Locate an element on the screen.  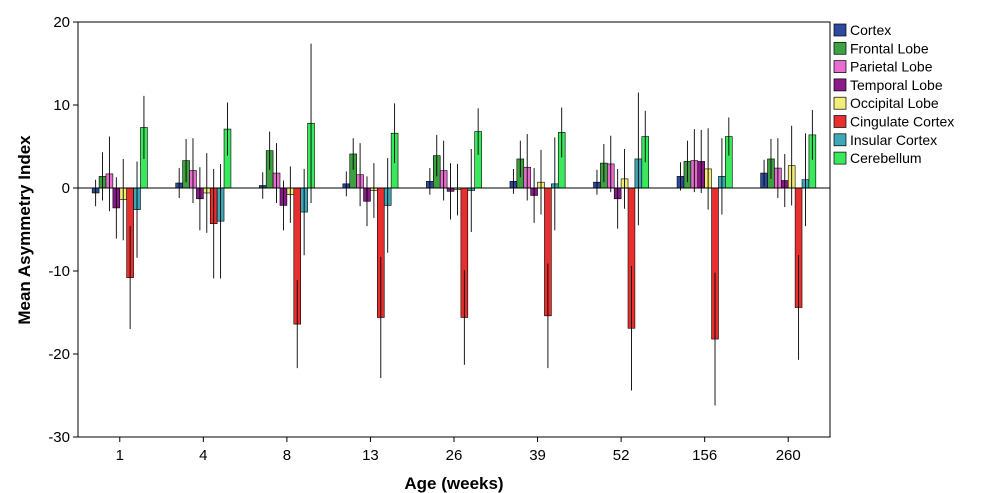
y-tick-label: -30 is located at coordinates (59, 437).